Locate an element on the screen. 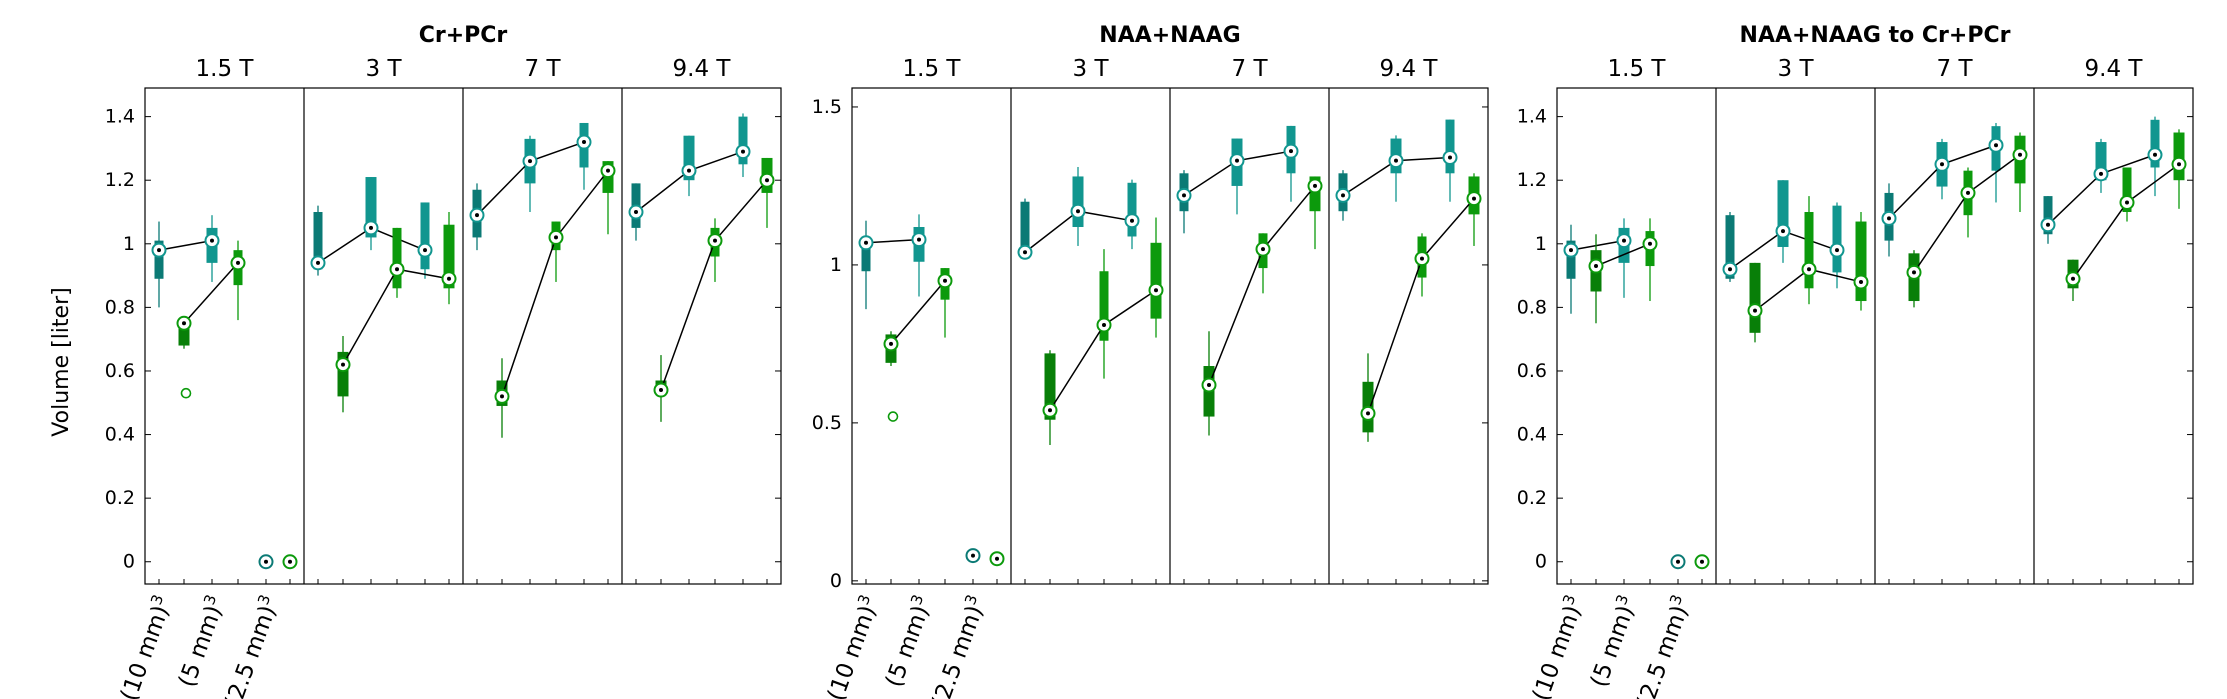 Image resolution: width=2227 pixels, height=699 pixels. y-tick-label: 0.6 is located at coordinates (120, 371).